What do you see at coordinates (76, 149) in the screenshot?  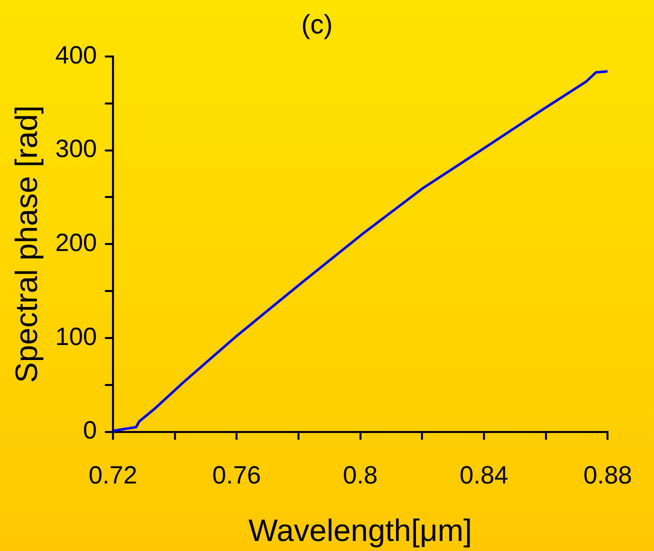 I see `y-tick-label: 300` at bounding box center [76, 149].